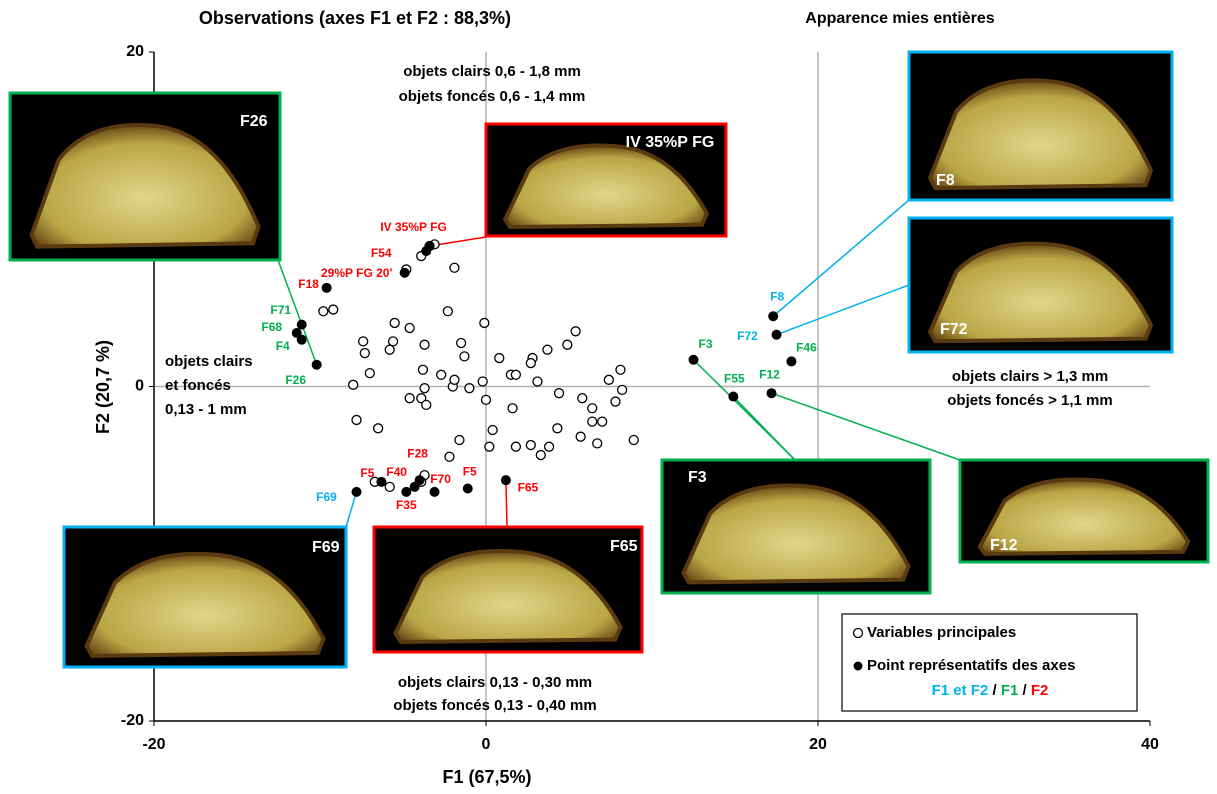 The height and width of the screenshot is (794, 1217). Describe the element at coordinates (705, 344) in the screenshot. I see `point-label: F3` at that location.